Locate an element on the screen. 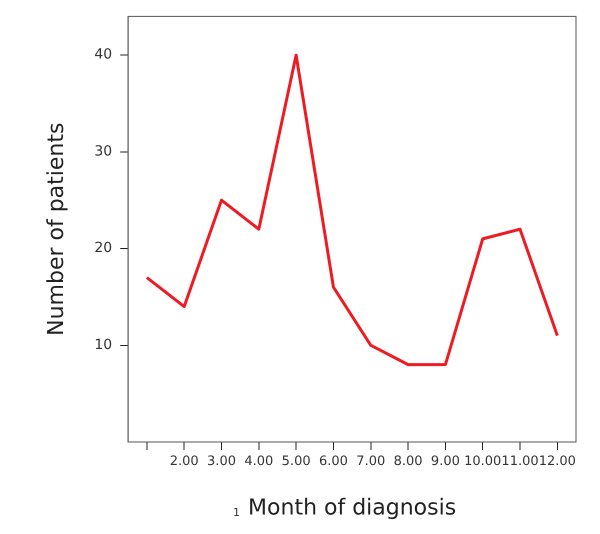 This screenshot has width=600, height=534. x-tick-label: 10.00 is located at coordinates (483, 462).